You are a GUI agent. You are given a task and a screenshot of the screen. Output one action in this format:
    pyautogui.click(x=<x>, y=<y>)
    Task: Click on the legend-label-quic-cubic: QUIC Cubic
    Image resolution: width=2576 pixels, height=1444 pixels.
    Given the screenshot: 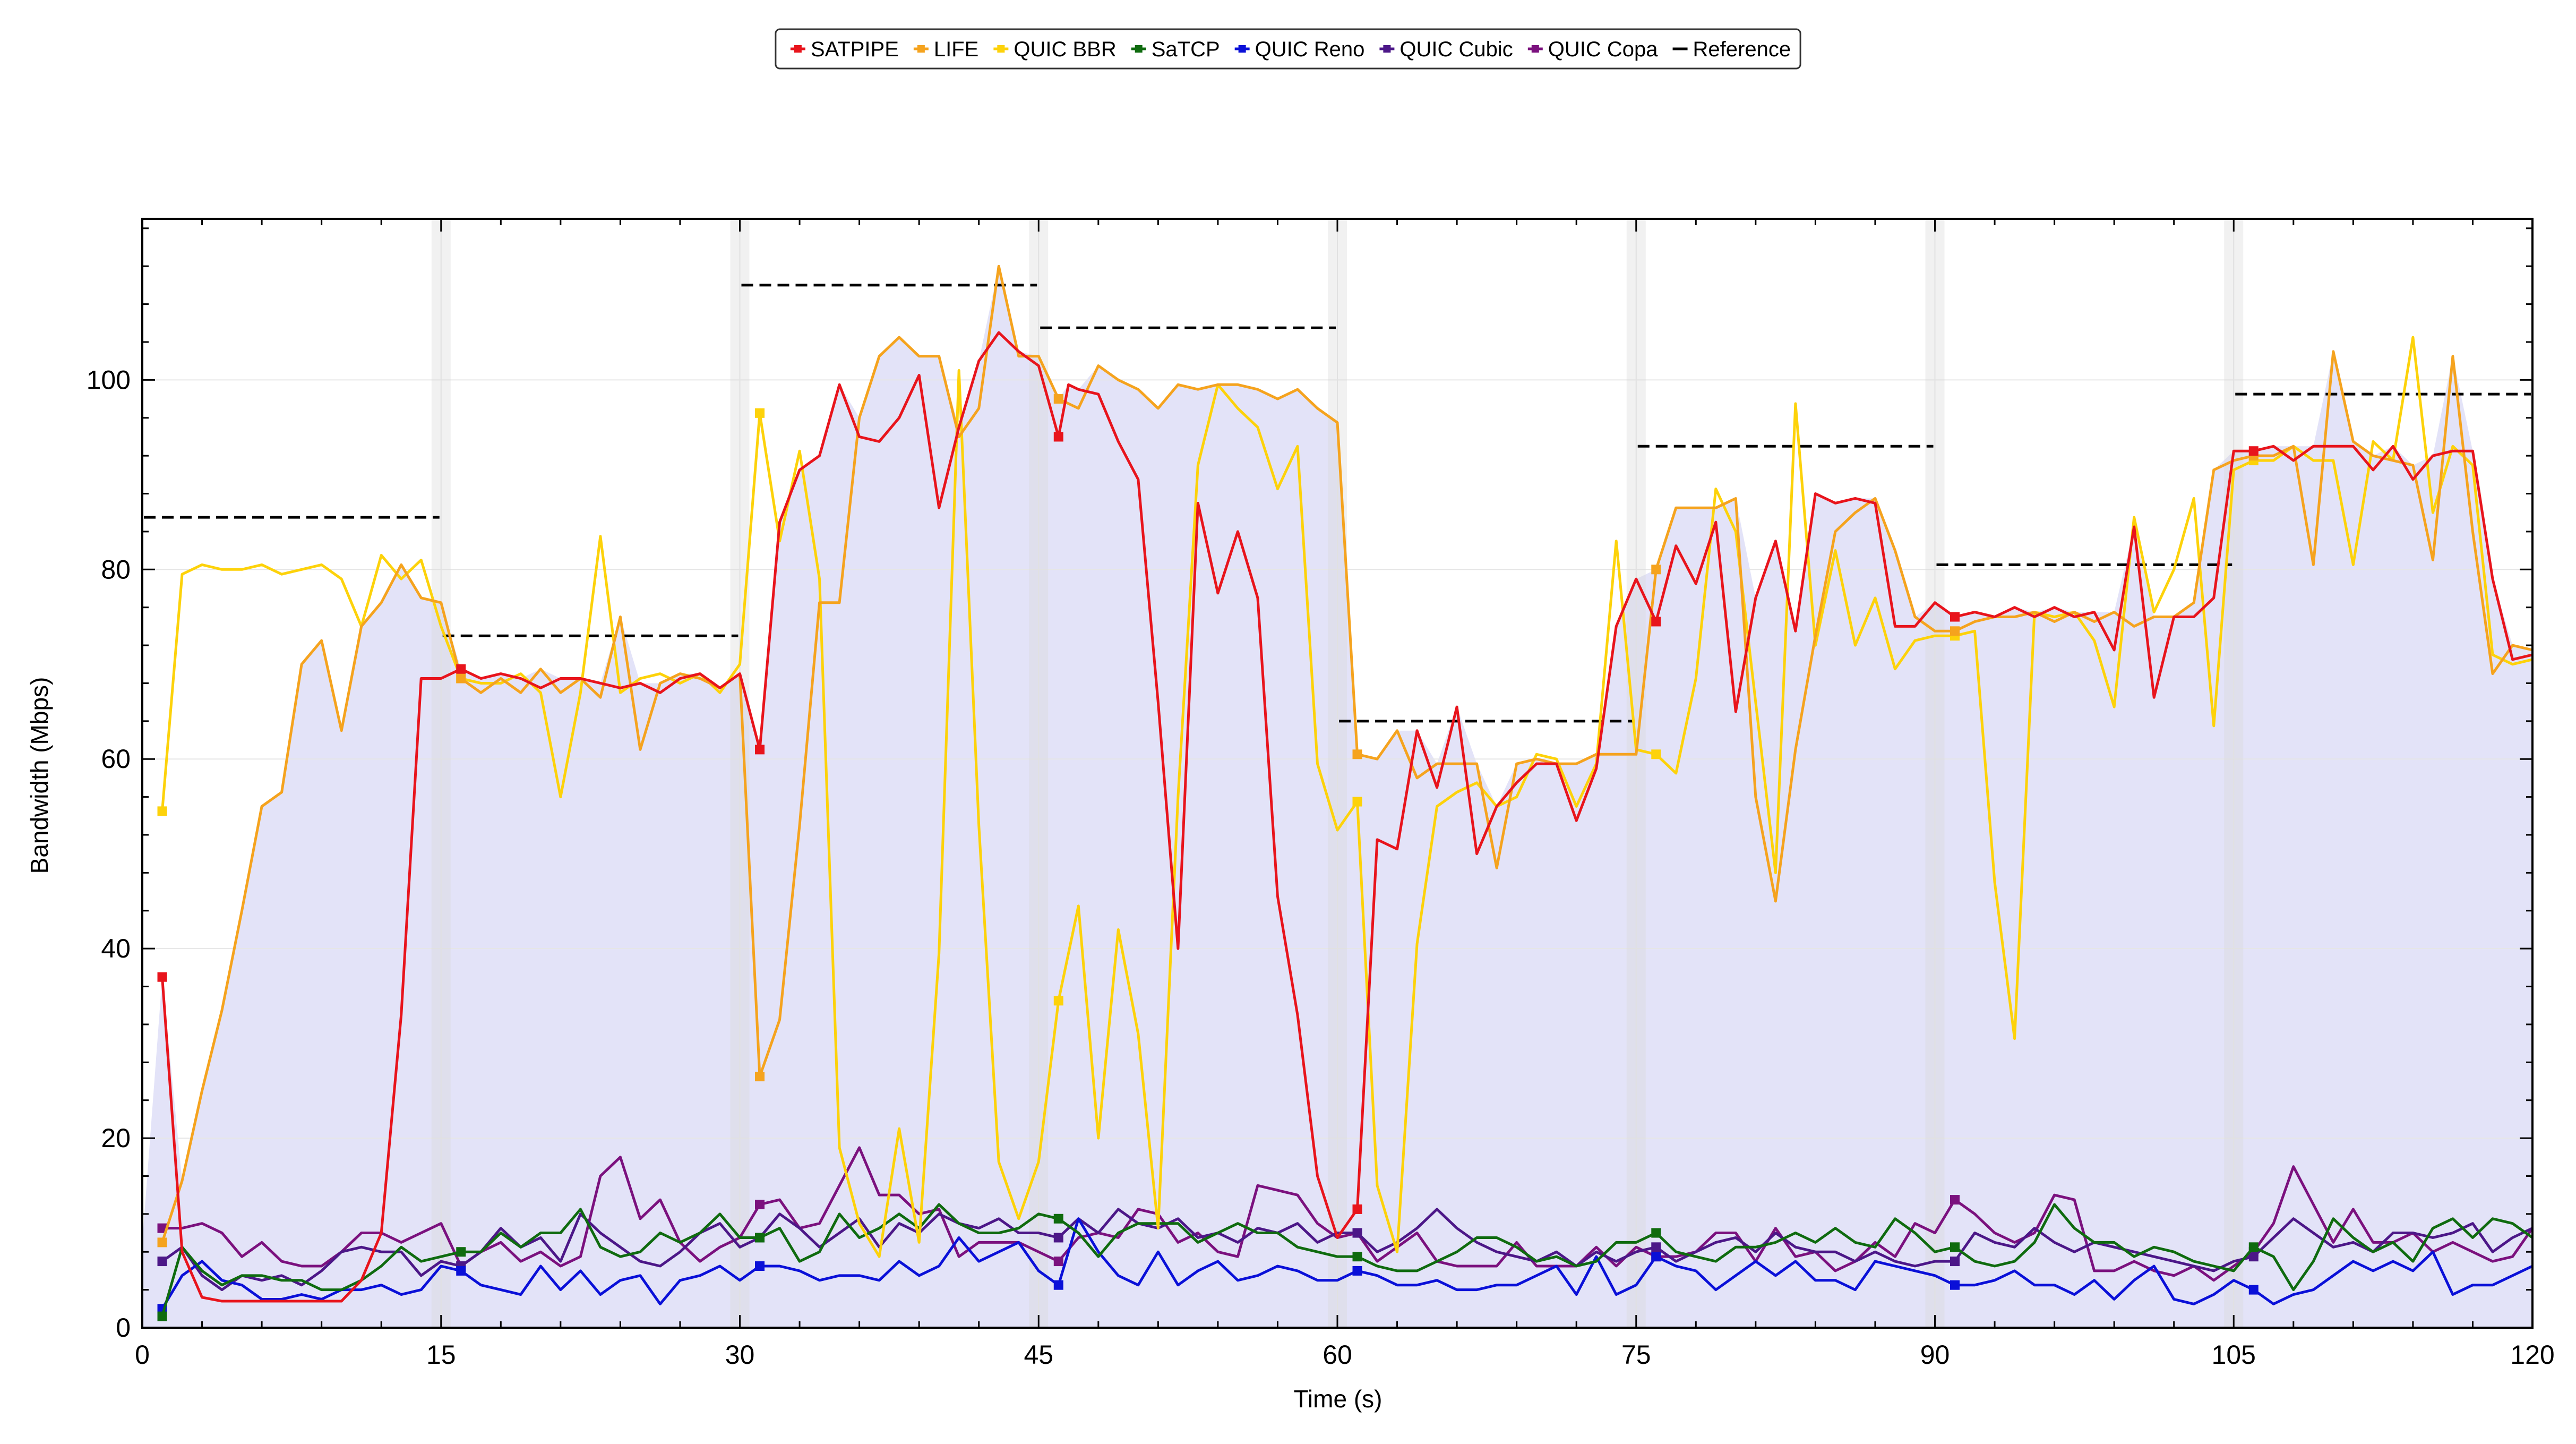 What is the action you would take?
    pyautogui.click(x=1456, y=49)
    